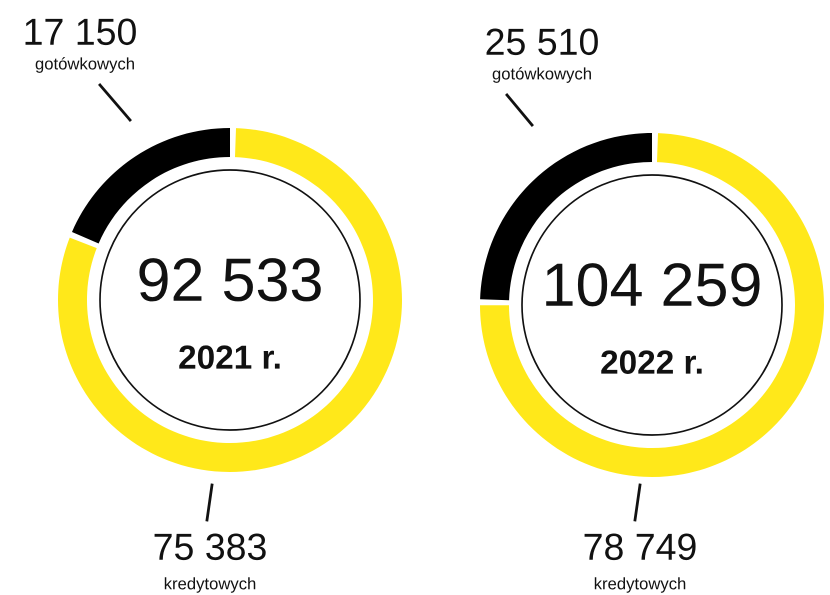 Image resolution: width=830 pixels, height=595 pixels. I want to click on data-label: 78 749, so click(640, 547).